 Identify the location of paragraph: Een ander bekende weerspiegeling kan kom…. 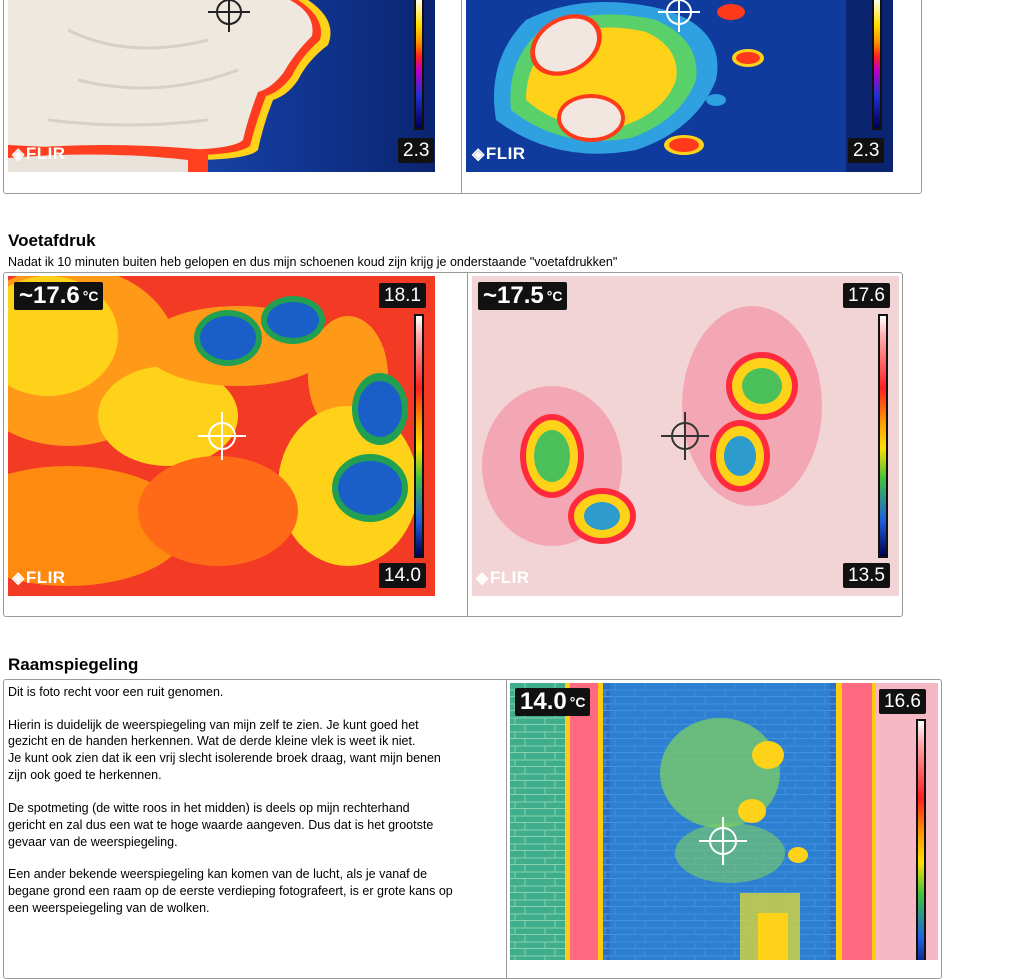
(230, 891).